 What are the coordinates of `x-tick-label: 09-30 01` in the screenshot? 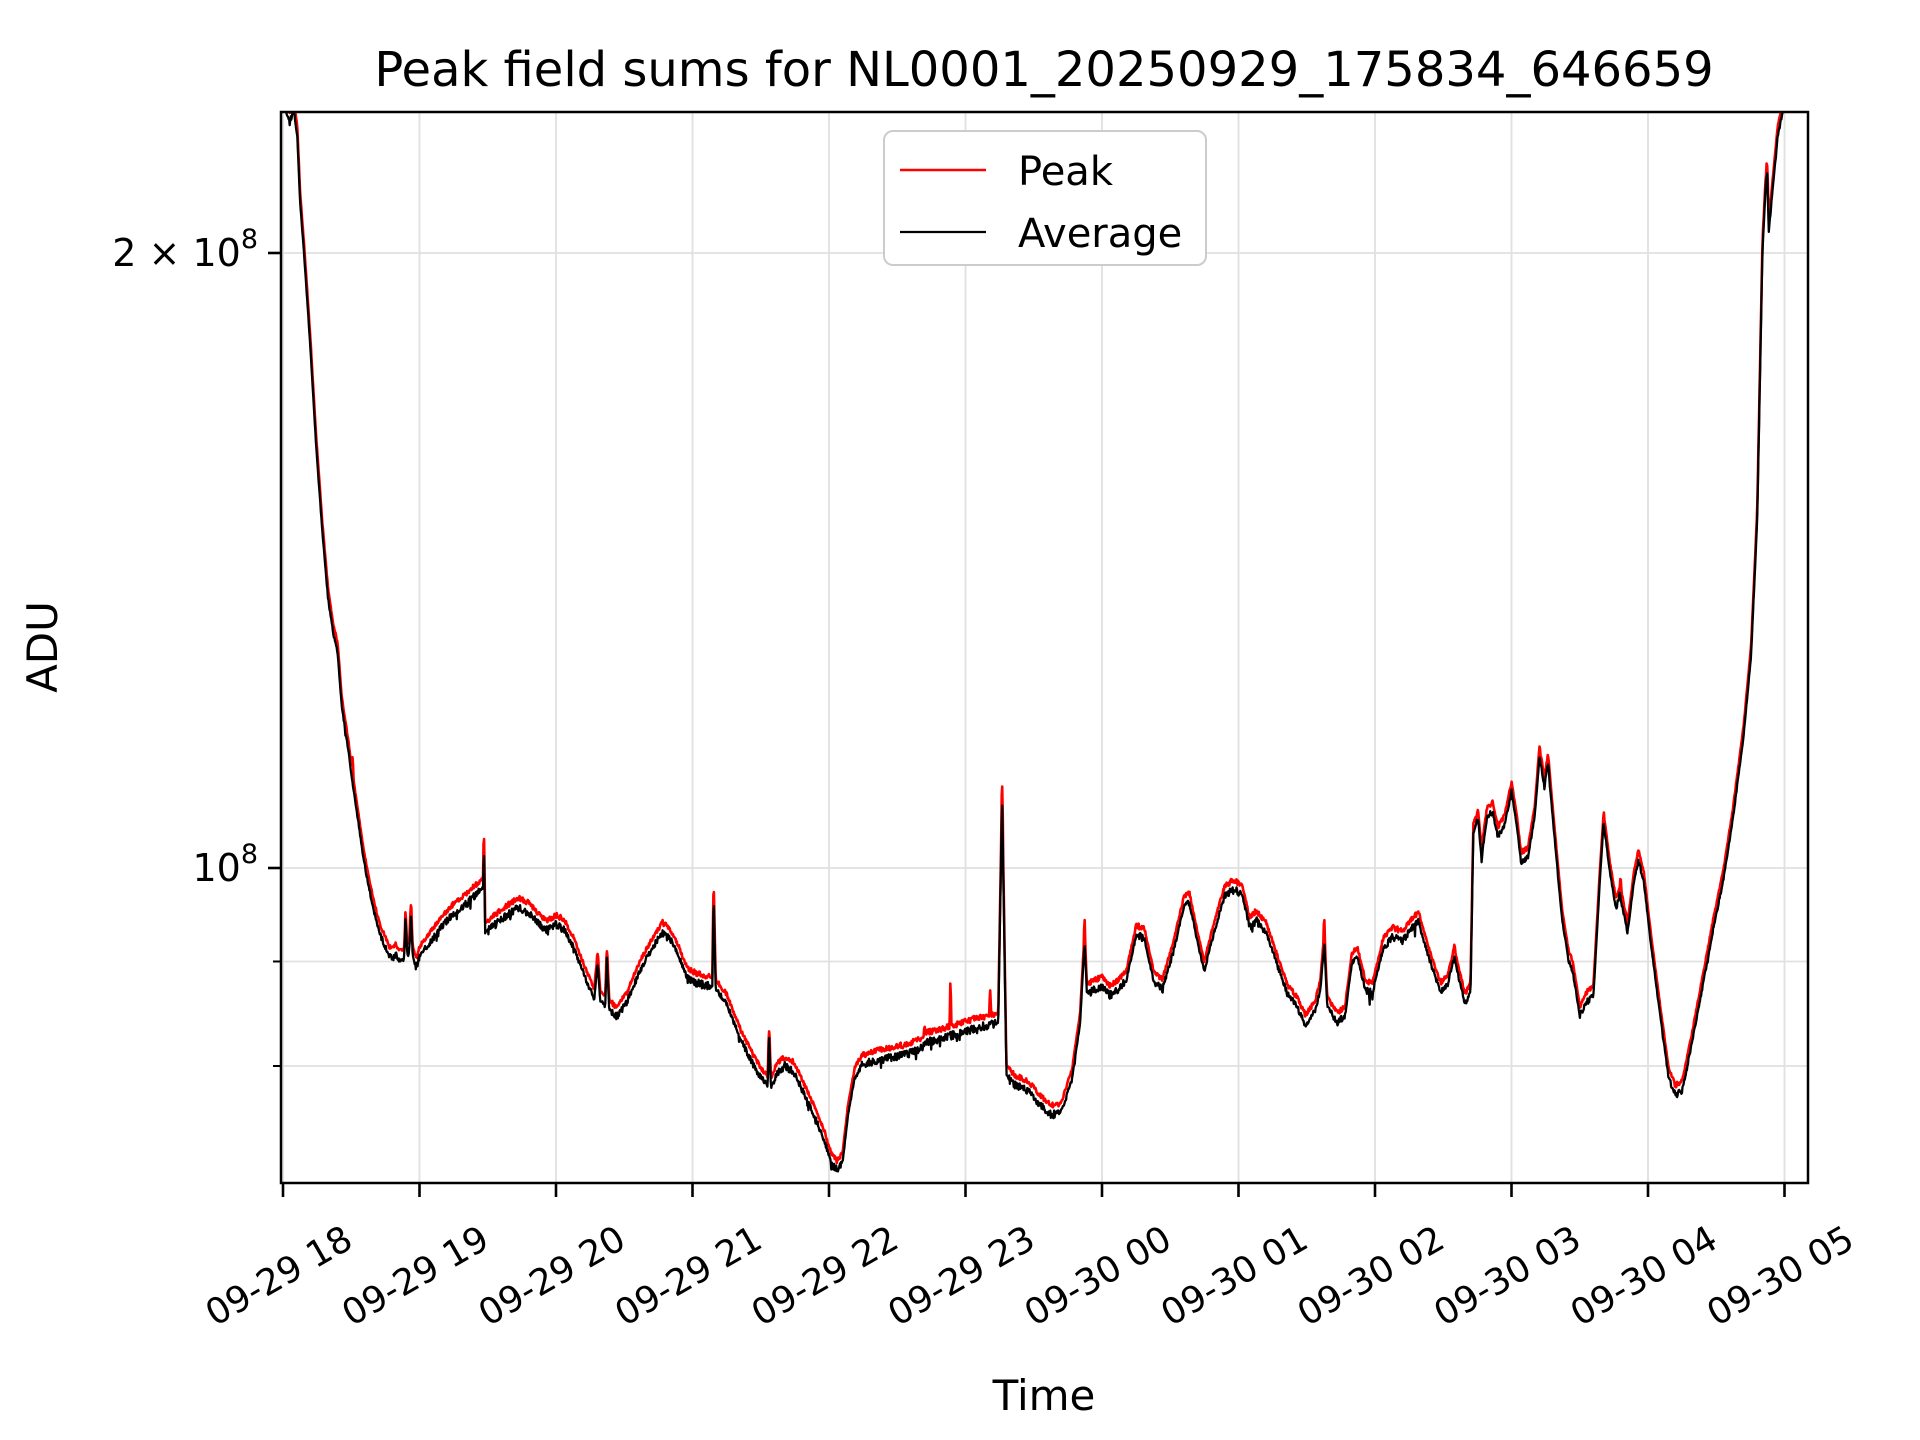 It's located at (1234, 1276).